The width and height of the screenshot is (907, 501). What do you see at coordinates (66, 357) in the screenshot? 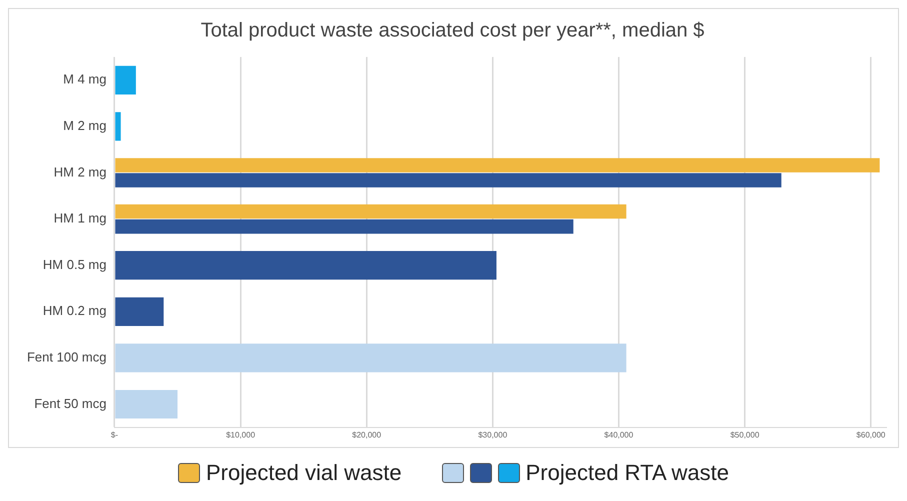
I see `y-tick-label: Fent 100 mcg` at bounding box center [66, 357].